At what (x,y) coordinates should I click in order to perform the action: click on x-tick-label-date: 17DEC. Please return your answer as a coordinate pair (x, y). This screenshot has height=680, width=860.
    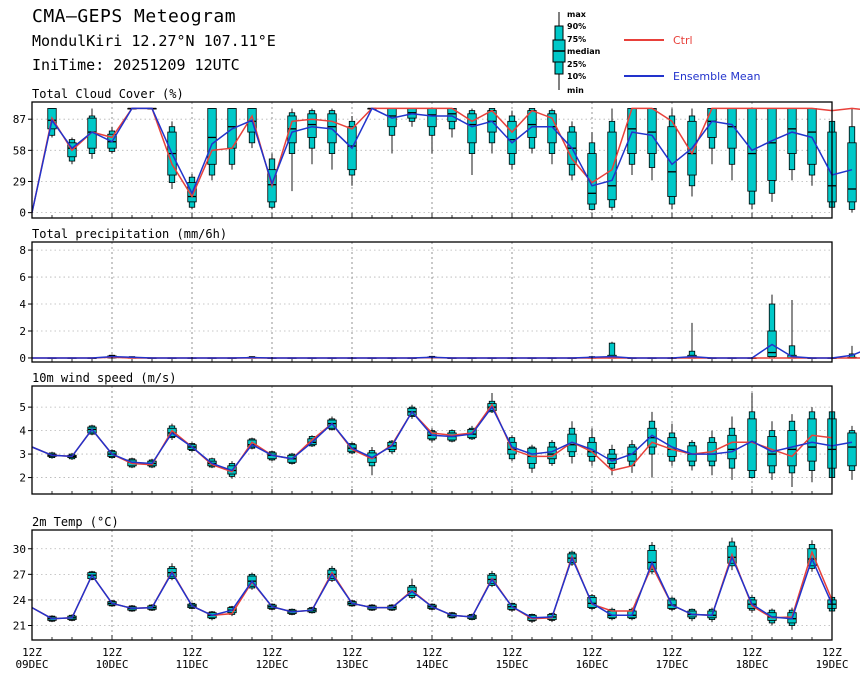
    Looking at the image, I should click on (671, 664).